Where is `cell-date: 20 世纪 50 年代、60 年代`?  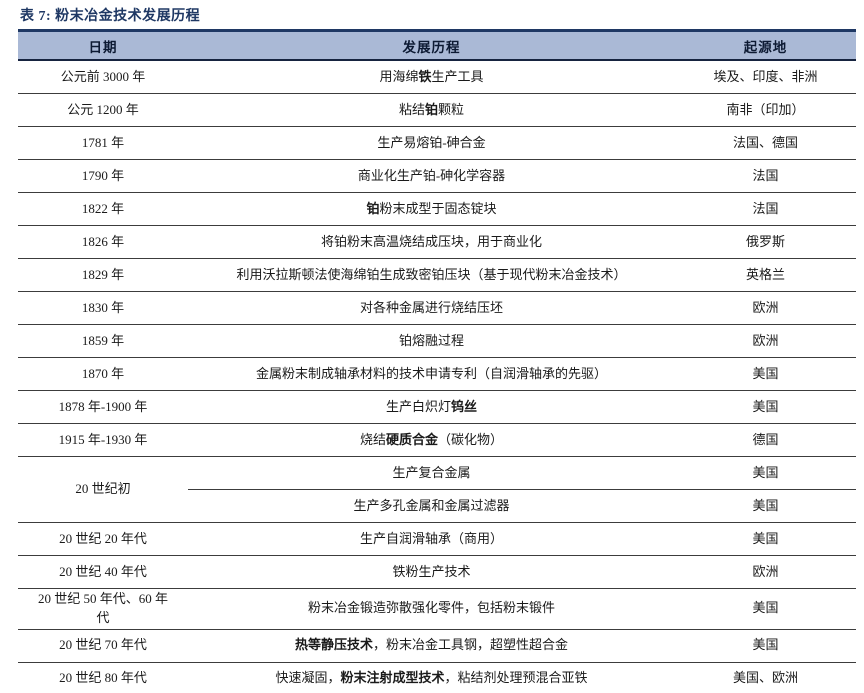 cell-date: 20 世纪 50 年代、60 年代 is located at coordinates (103, 609).